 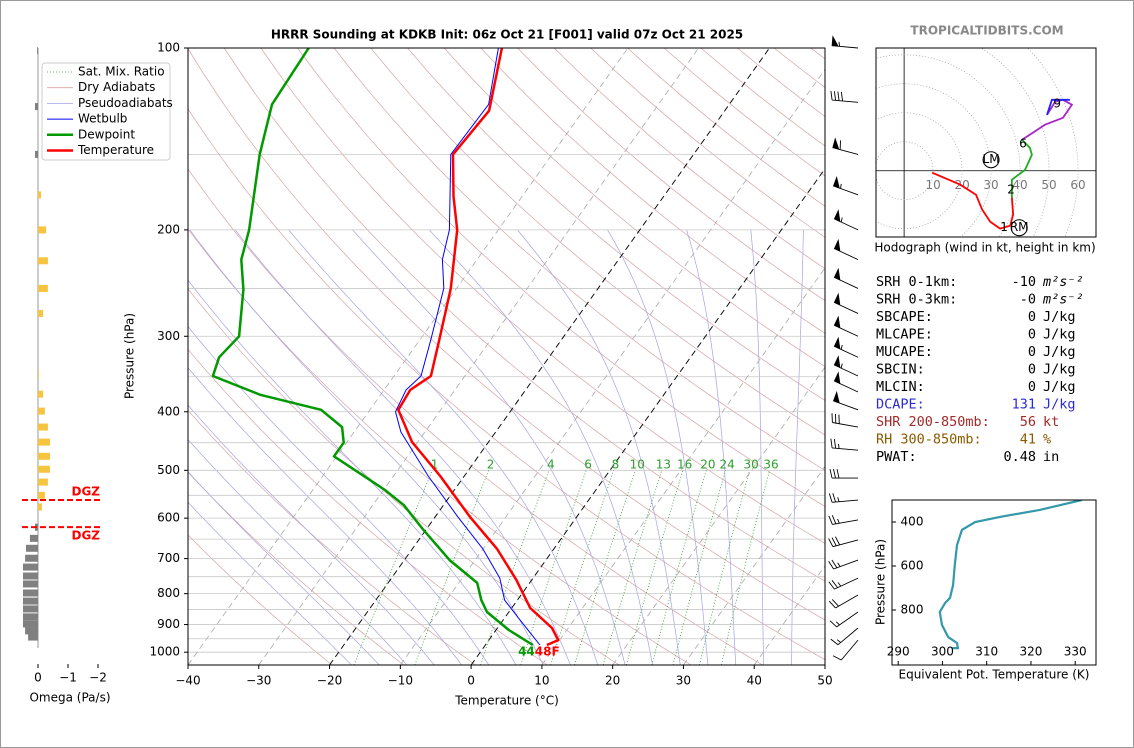 I want to click on x-tick-label: −40, so click(x=187, y=681).